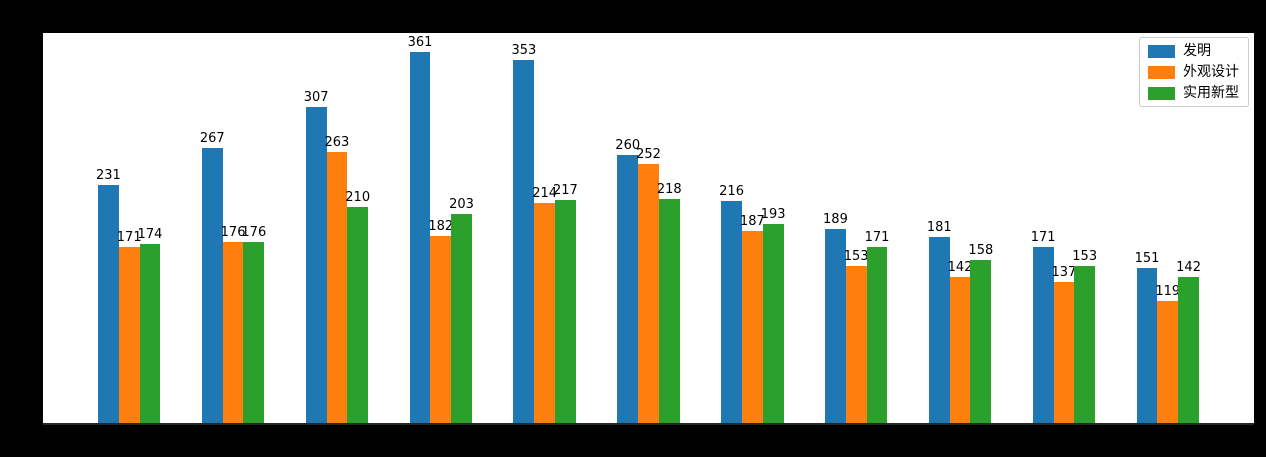 Image resolution: width=1266 pixels, height=457 pixels. Describe the element at coordinates (648, 154) in the screenshot. I see `bar-value-label: 252` at that location.